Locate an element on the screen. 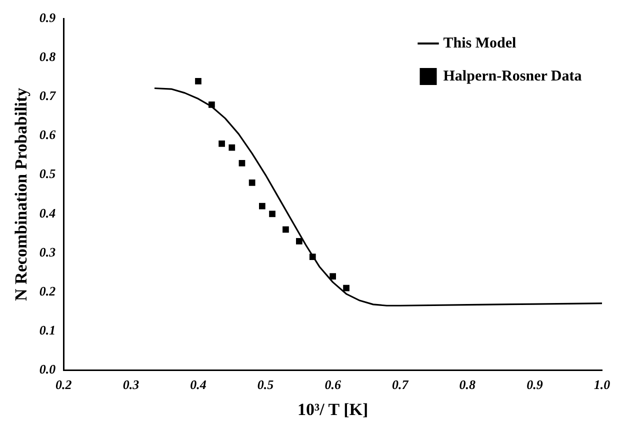 This screenshot has height=433, width=624. x-tick-label: 0.4 is located at coordinates (198, 384).